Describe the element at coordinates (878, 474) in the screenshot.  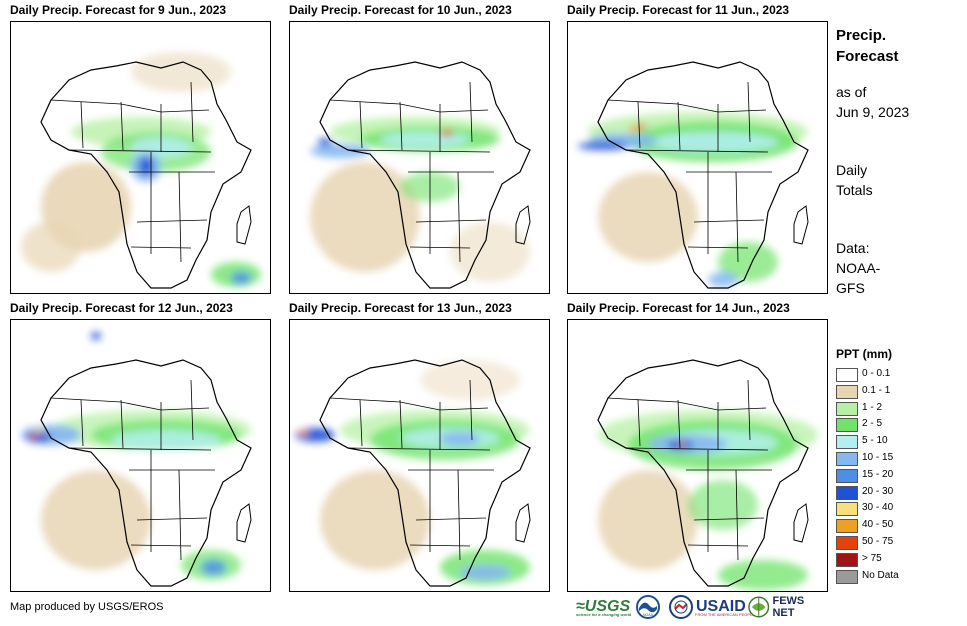
I see `legend-label: 15 - 20` at that location.